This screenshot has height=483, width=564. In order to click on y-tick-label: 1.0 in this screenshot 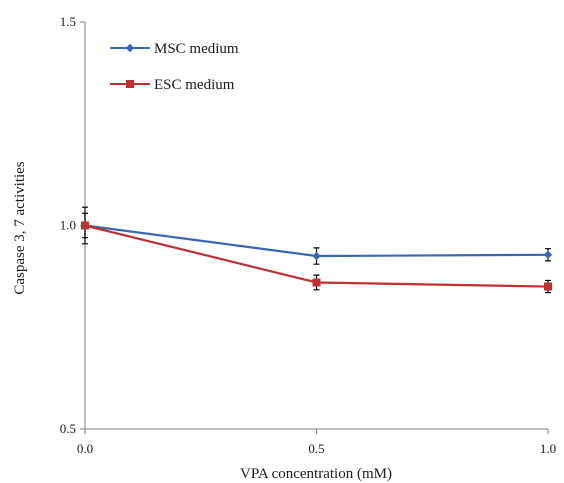, I will do `click(68, 225)`.